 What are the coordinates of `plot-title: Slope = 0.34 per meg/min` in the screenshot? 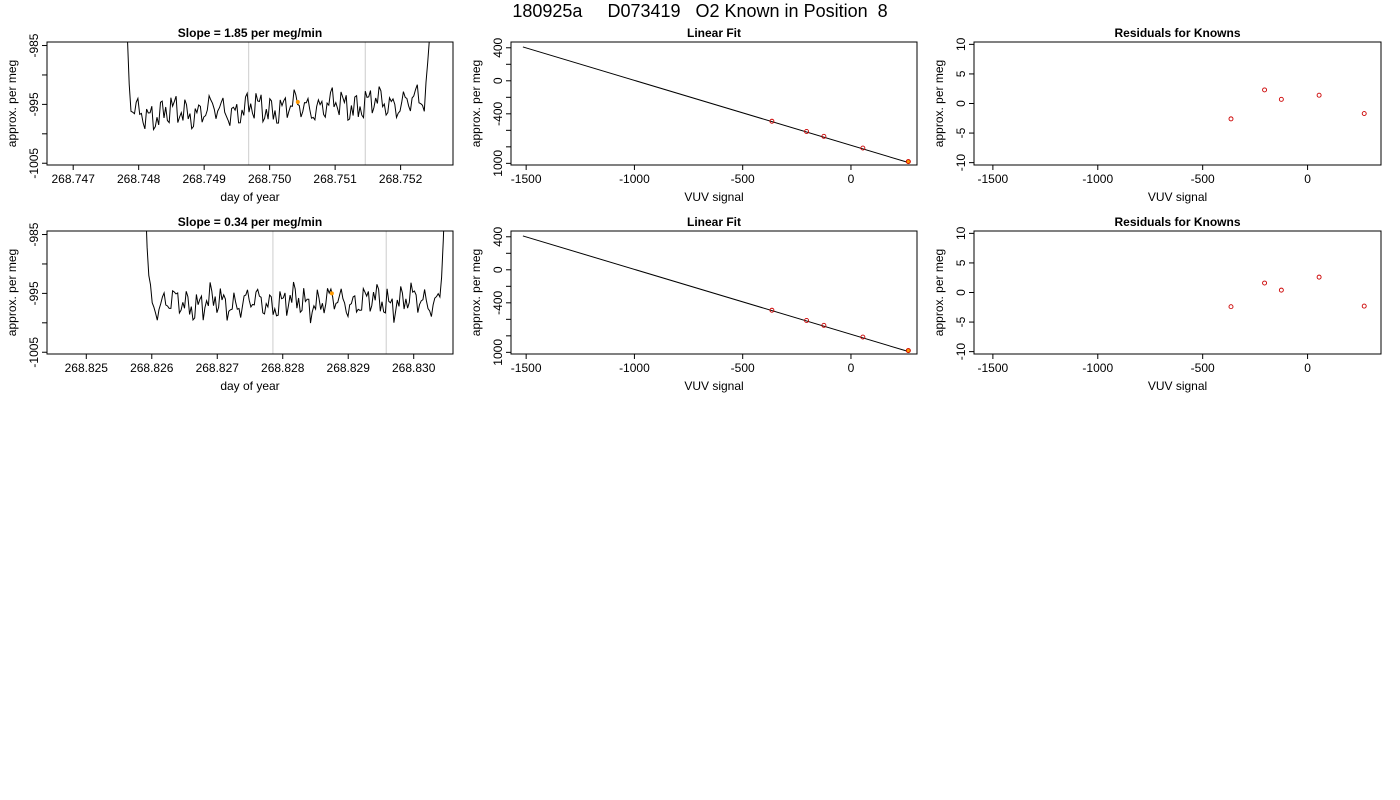 It's located at (250, 222).